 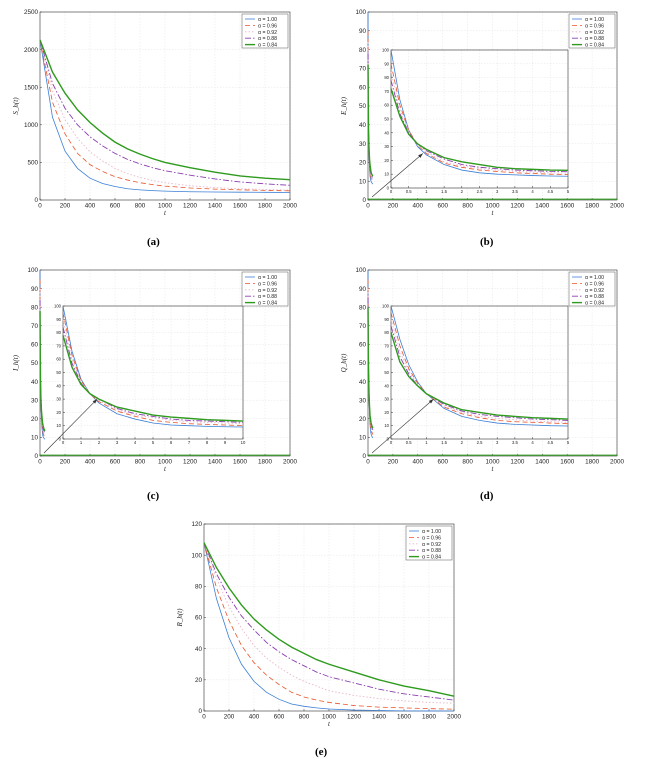 What do you see at coordinates (360, 270) in the screenshot?
I see `chart-d-y-tick-label: 100` at bounding box center [360, 270].